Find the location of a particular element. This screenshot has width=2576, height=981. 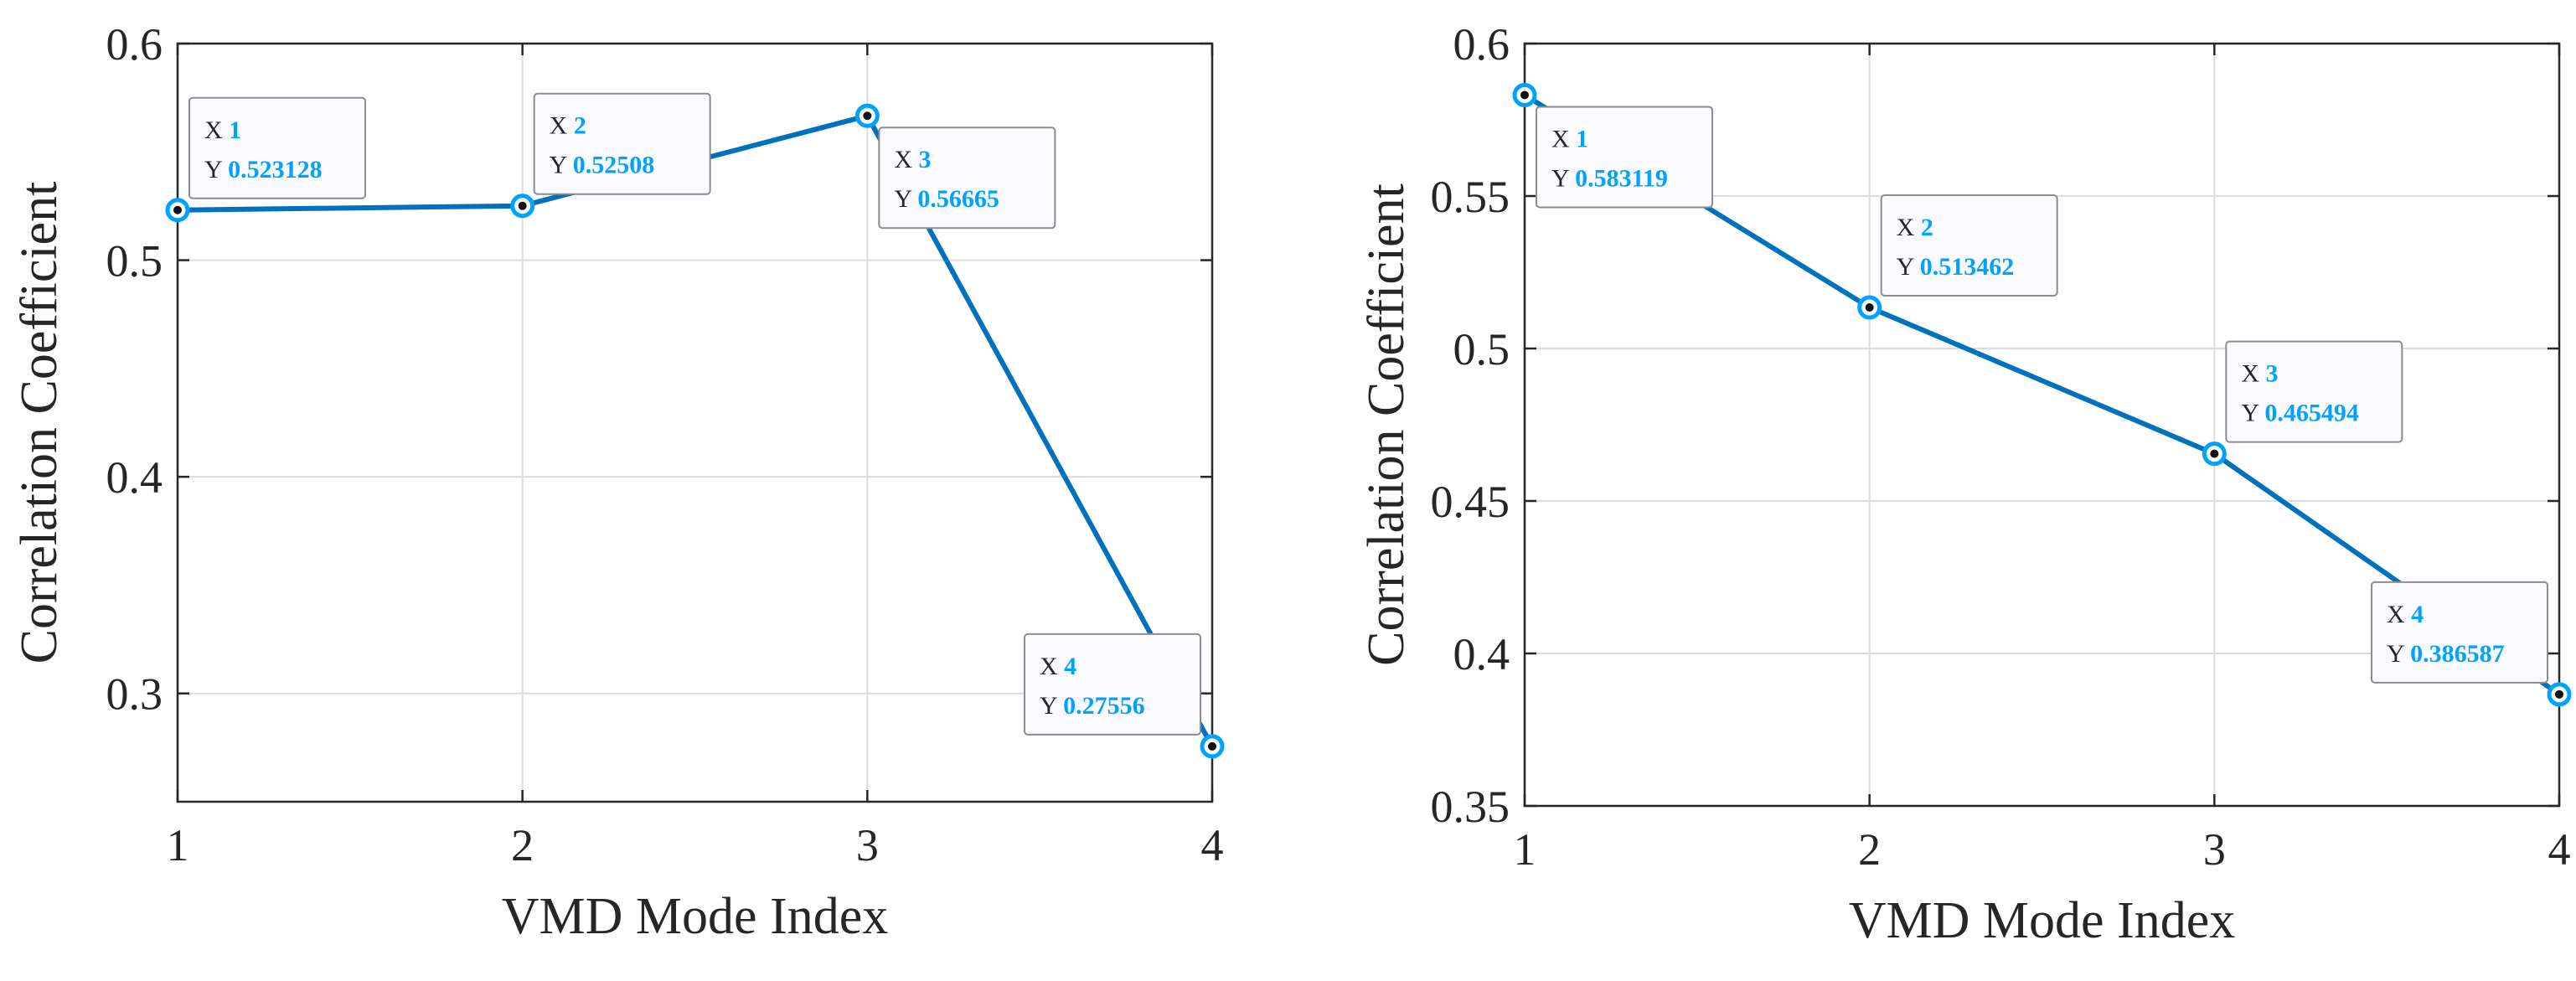

datatip-y-line: Y 0.583119 is located at coordinates (1609, 178).